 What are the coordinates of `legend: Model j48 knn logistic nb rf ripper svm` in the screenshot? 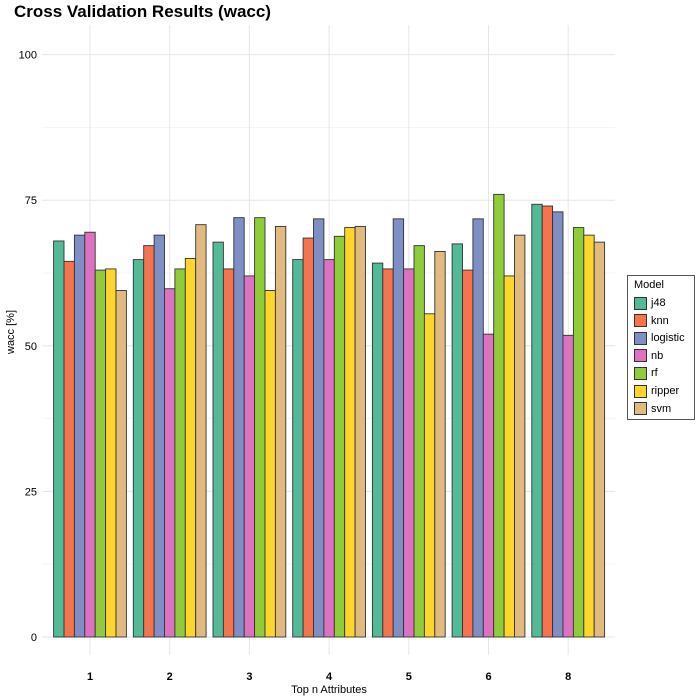 It's located at (661, 347).